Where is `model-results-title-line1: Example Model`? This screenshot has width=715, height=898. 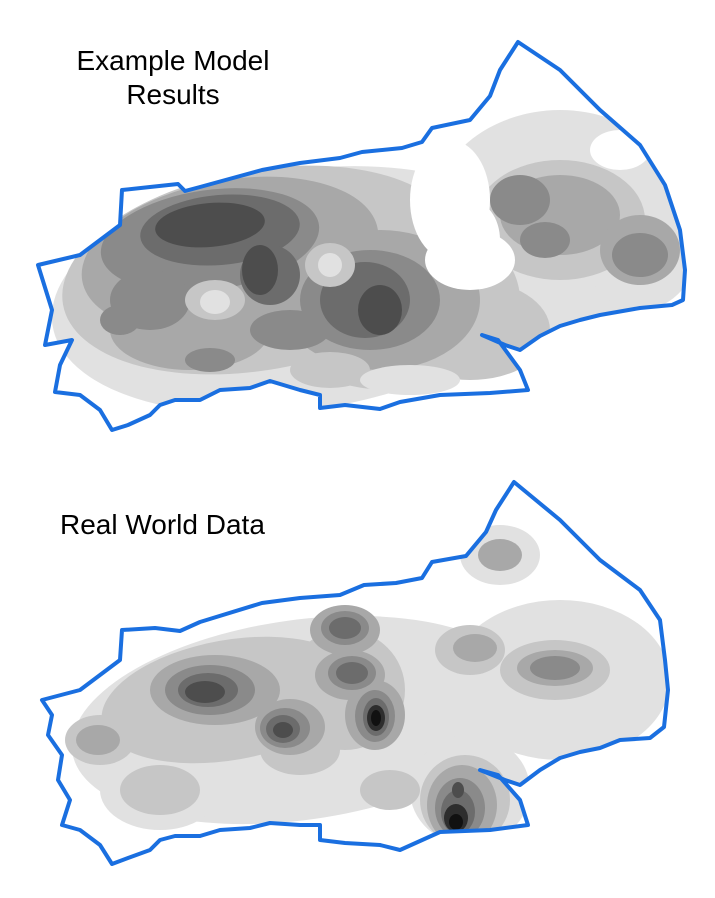
model-results-title-line1: Example Model is located at coordinates (173, 60).